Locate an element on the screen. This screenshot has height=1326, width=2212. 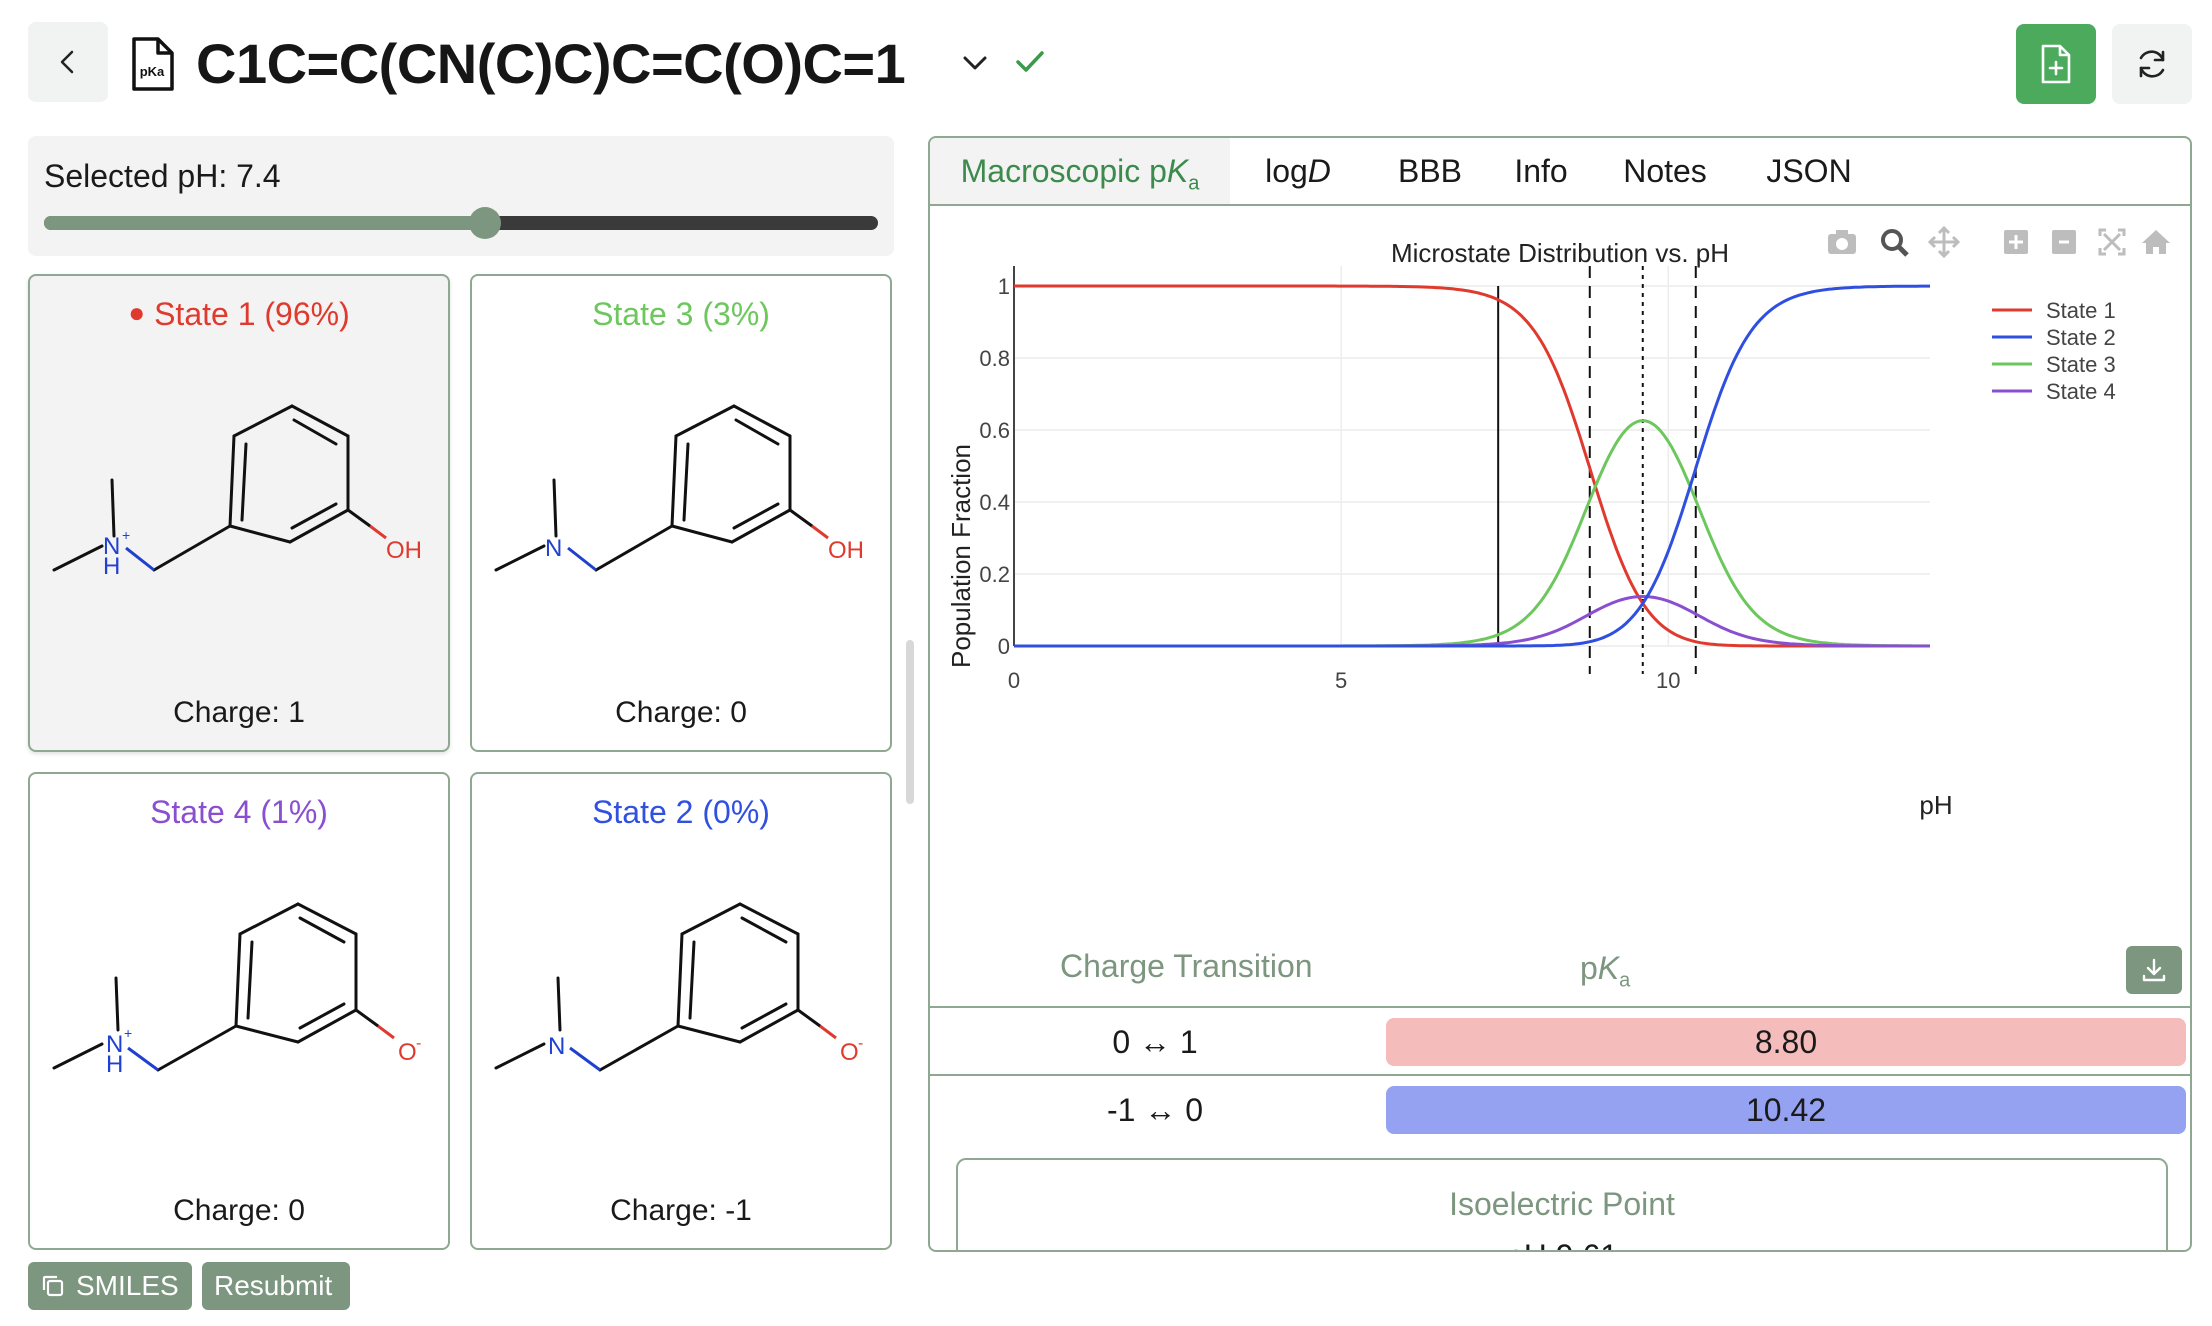
state-title: ● State 1 (96%) is located at coordinates (239, 314).